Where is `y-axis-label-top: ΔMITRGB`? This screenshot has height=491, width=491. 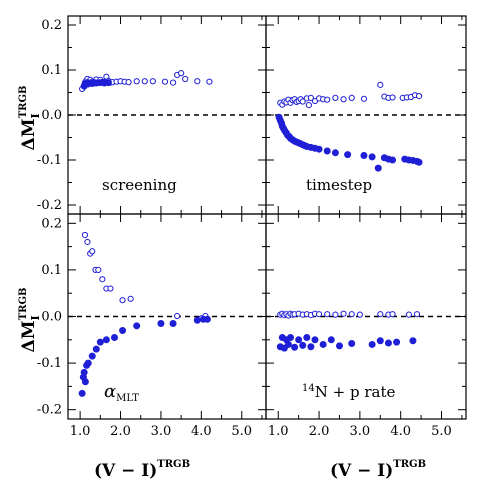 y-axis-label-top: ΔMITRGB is located at coordinates (30, 118).